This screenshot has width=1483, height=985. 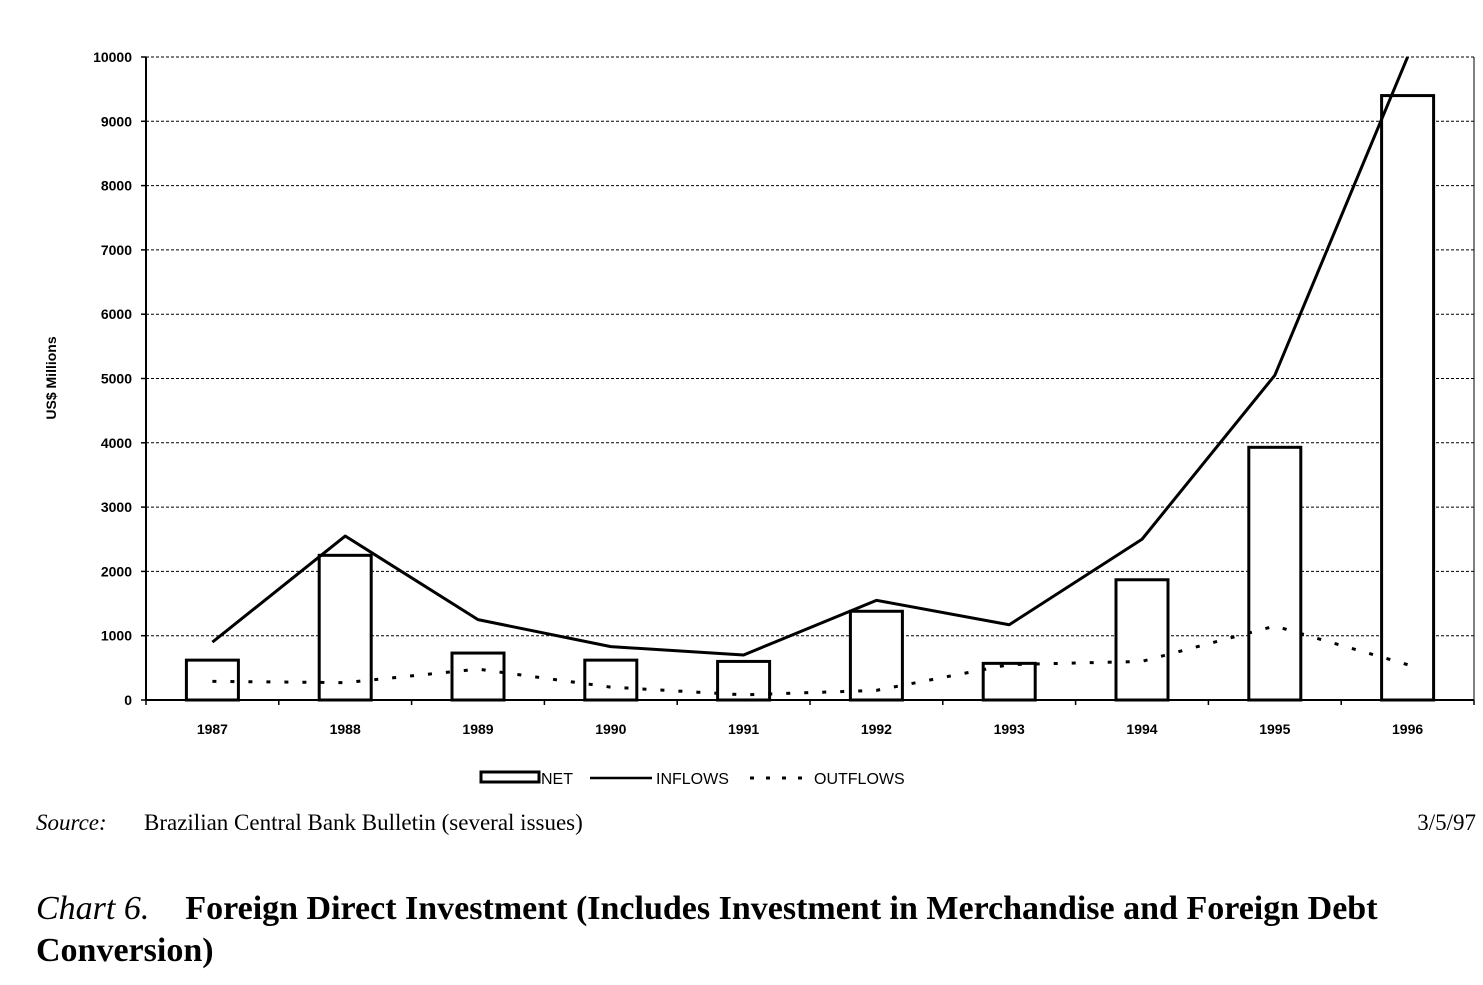 I want to click on outflows-line, so click(x=810, y=660).